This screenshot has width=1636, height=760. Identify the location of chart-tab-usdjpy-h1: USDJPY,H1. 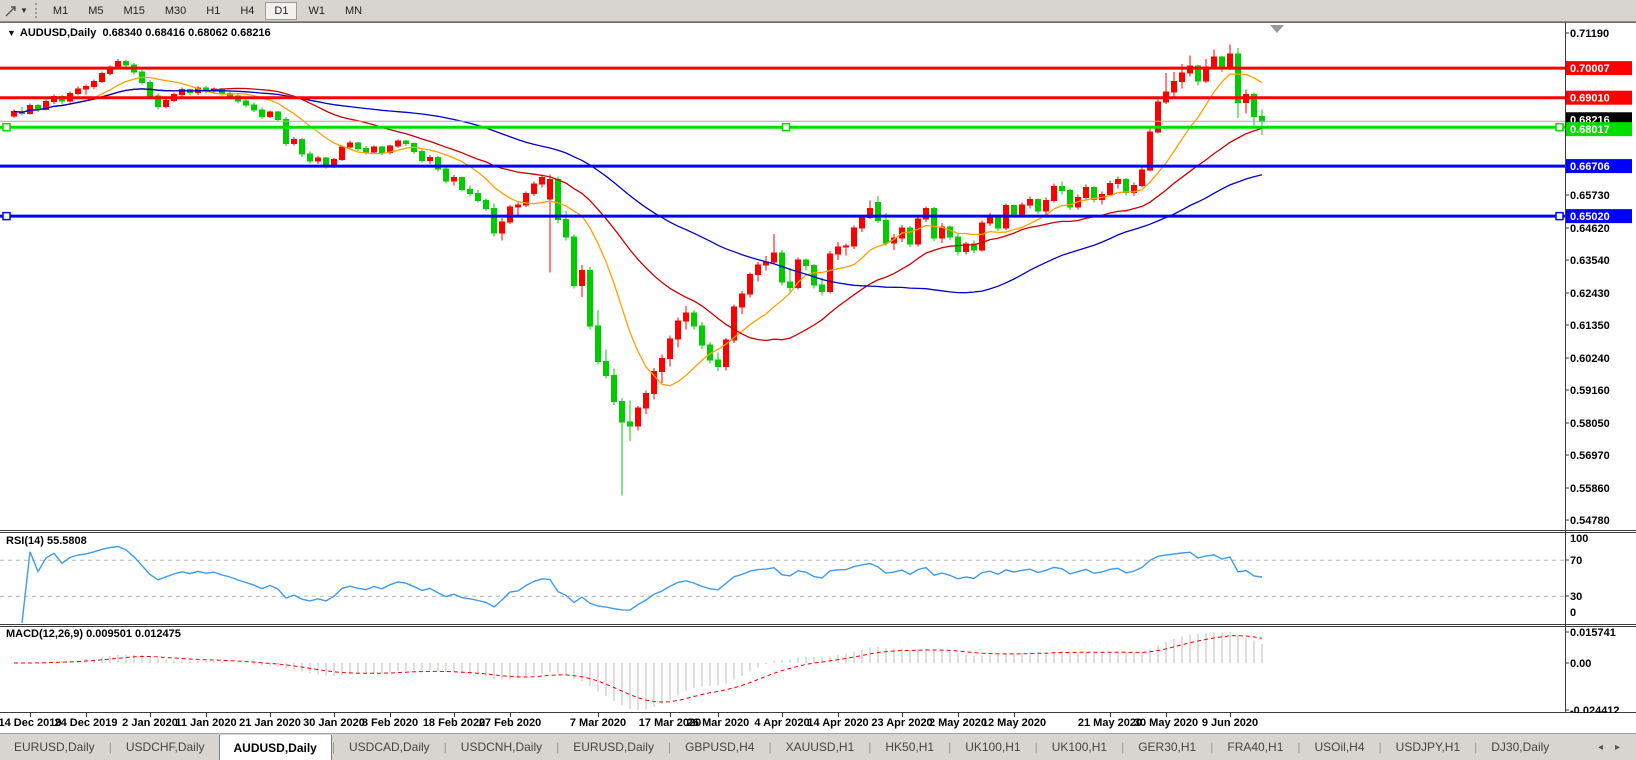
(1428, 747).